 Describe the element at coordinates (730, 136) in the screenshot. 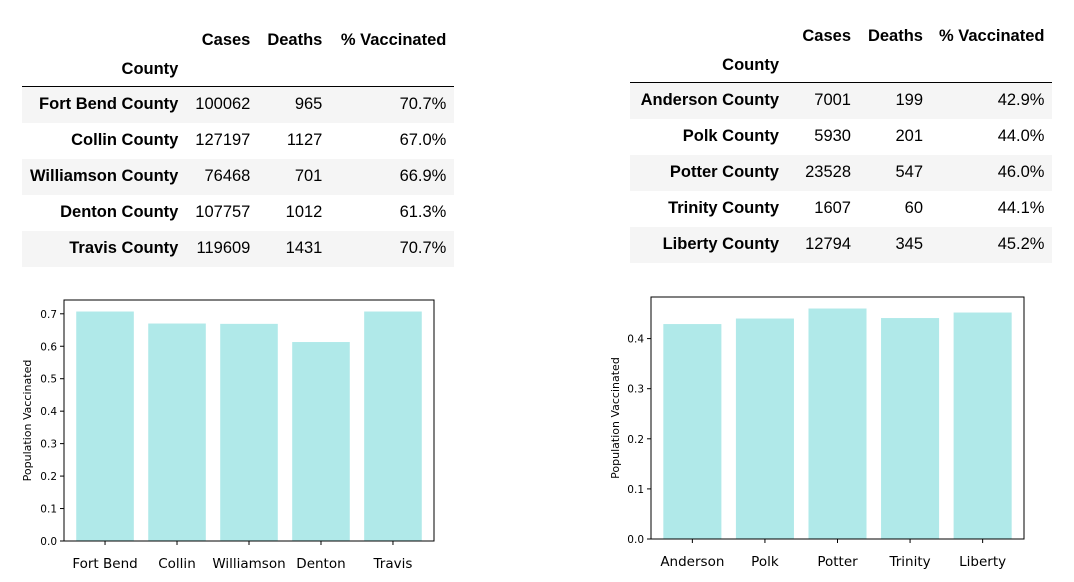

I see `county-cell: Polk County` at that location.